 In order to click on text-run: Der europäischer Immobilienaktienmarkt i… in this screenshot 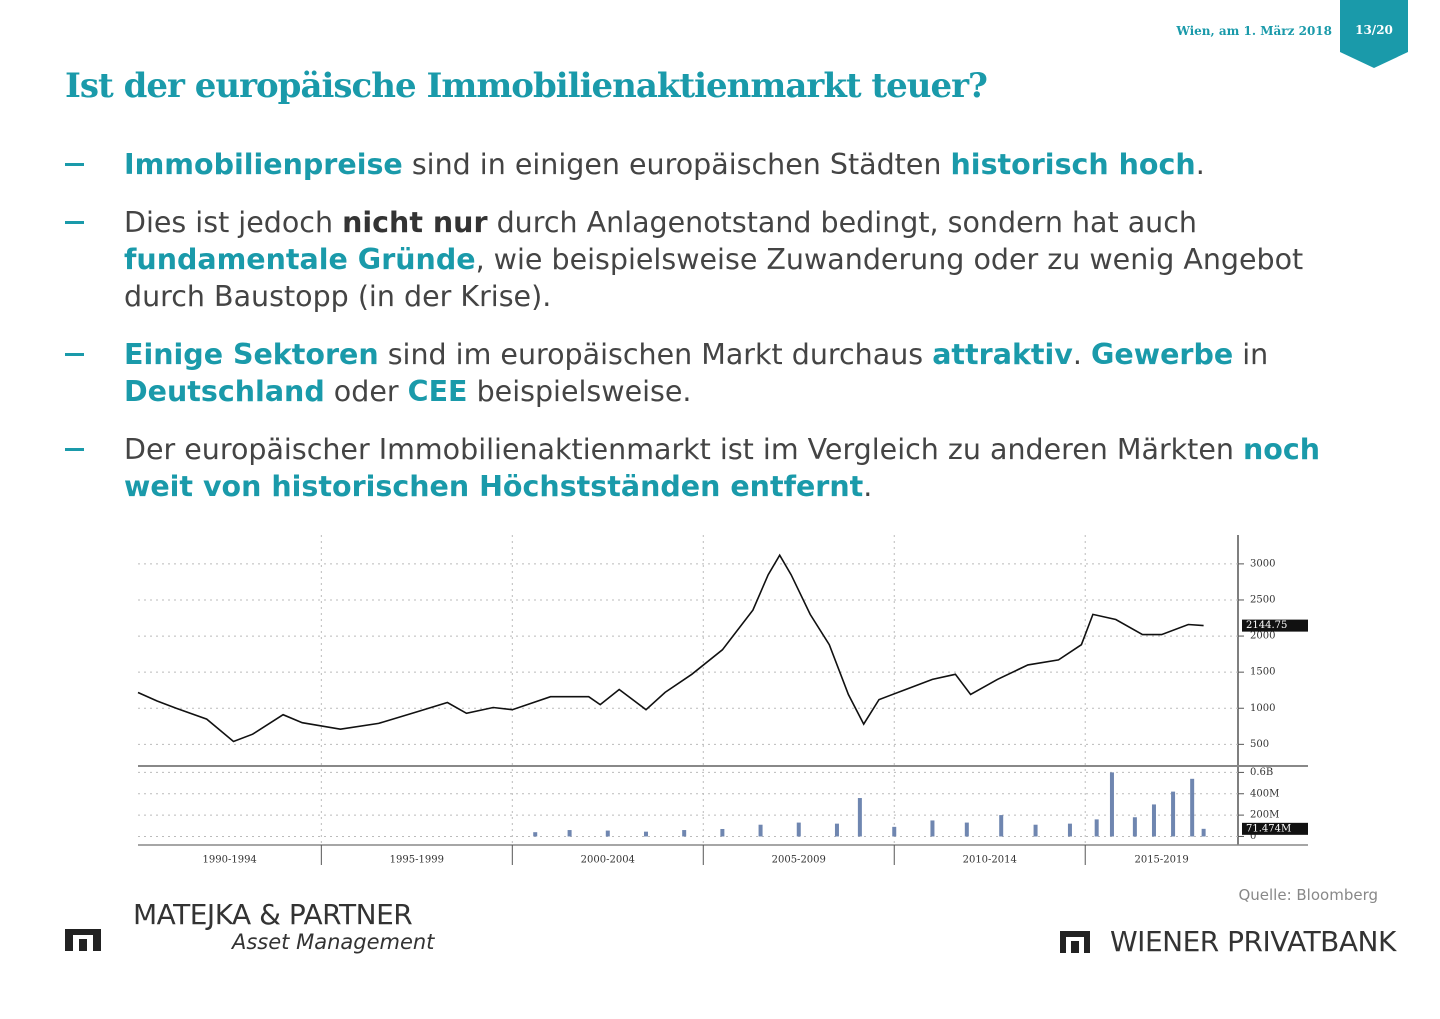, I will do `click(684, 449)`.